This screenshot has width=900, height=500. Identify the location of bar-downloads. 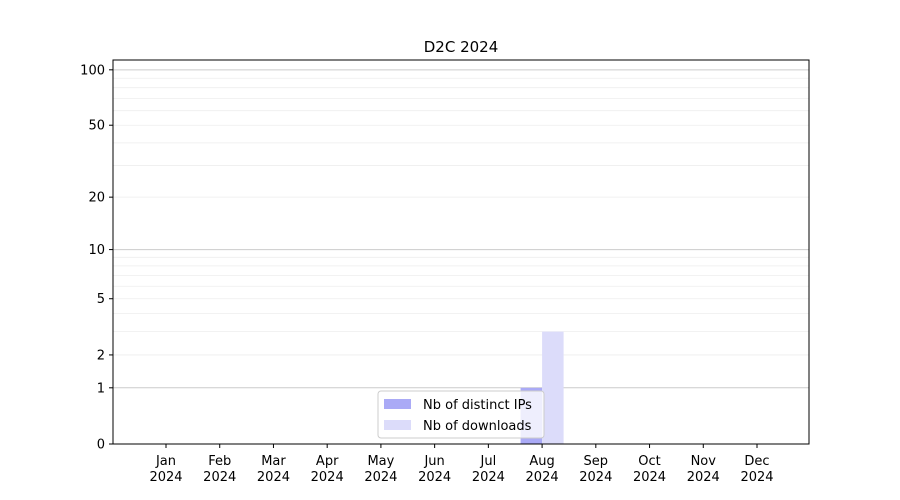
(553, 387).